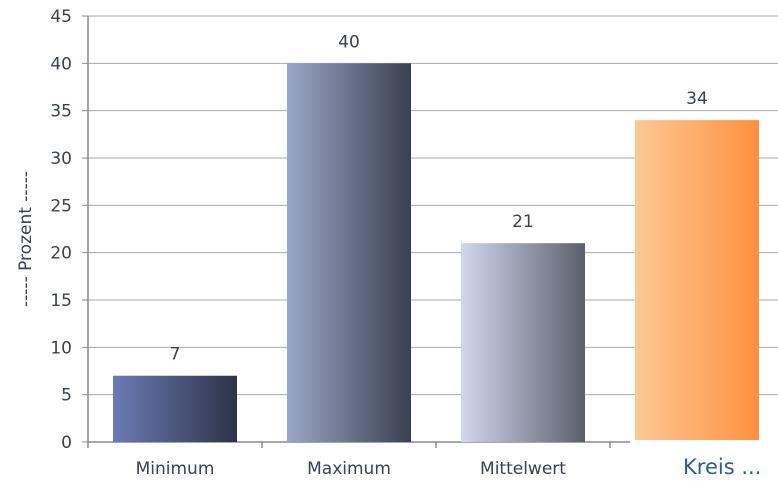 The image size is (778, 481). I want to click on y-tick-label: 30, so click(61, 159).